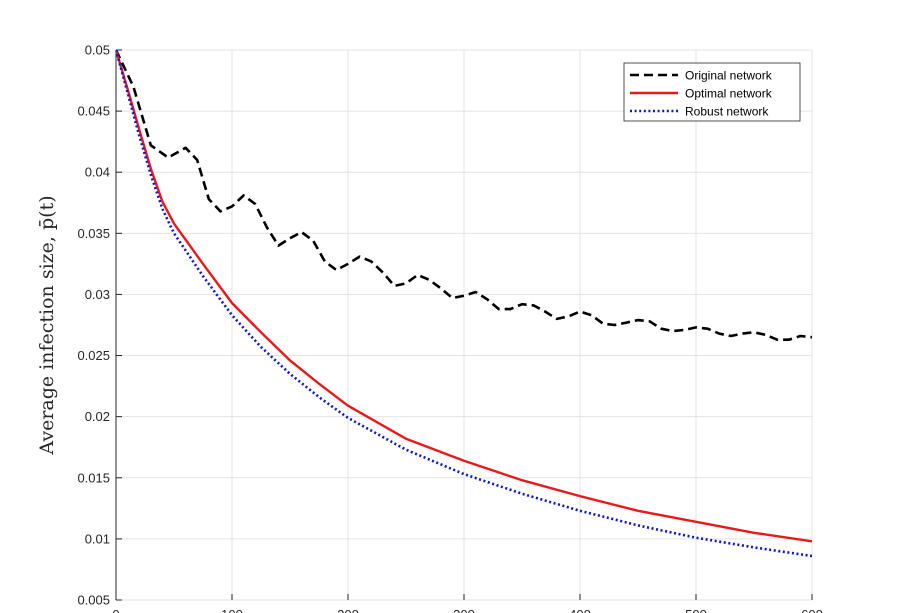 The width and height of the screenshot is (897, 613). I want to click on y-tick-label: 0.035, so click(93, 233).